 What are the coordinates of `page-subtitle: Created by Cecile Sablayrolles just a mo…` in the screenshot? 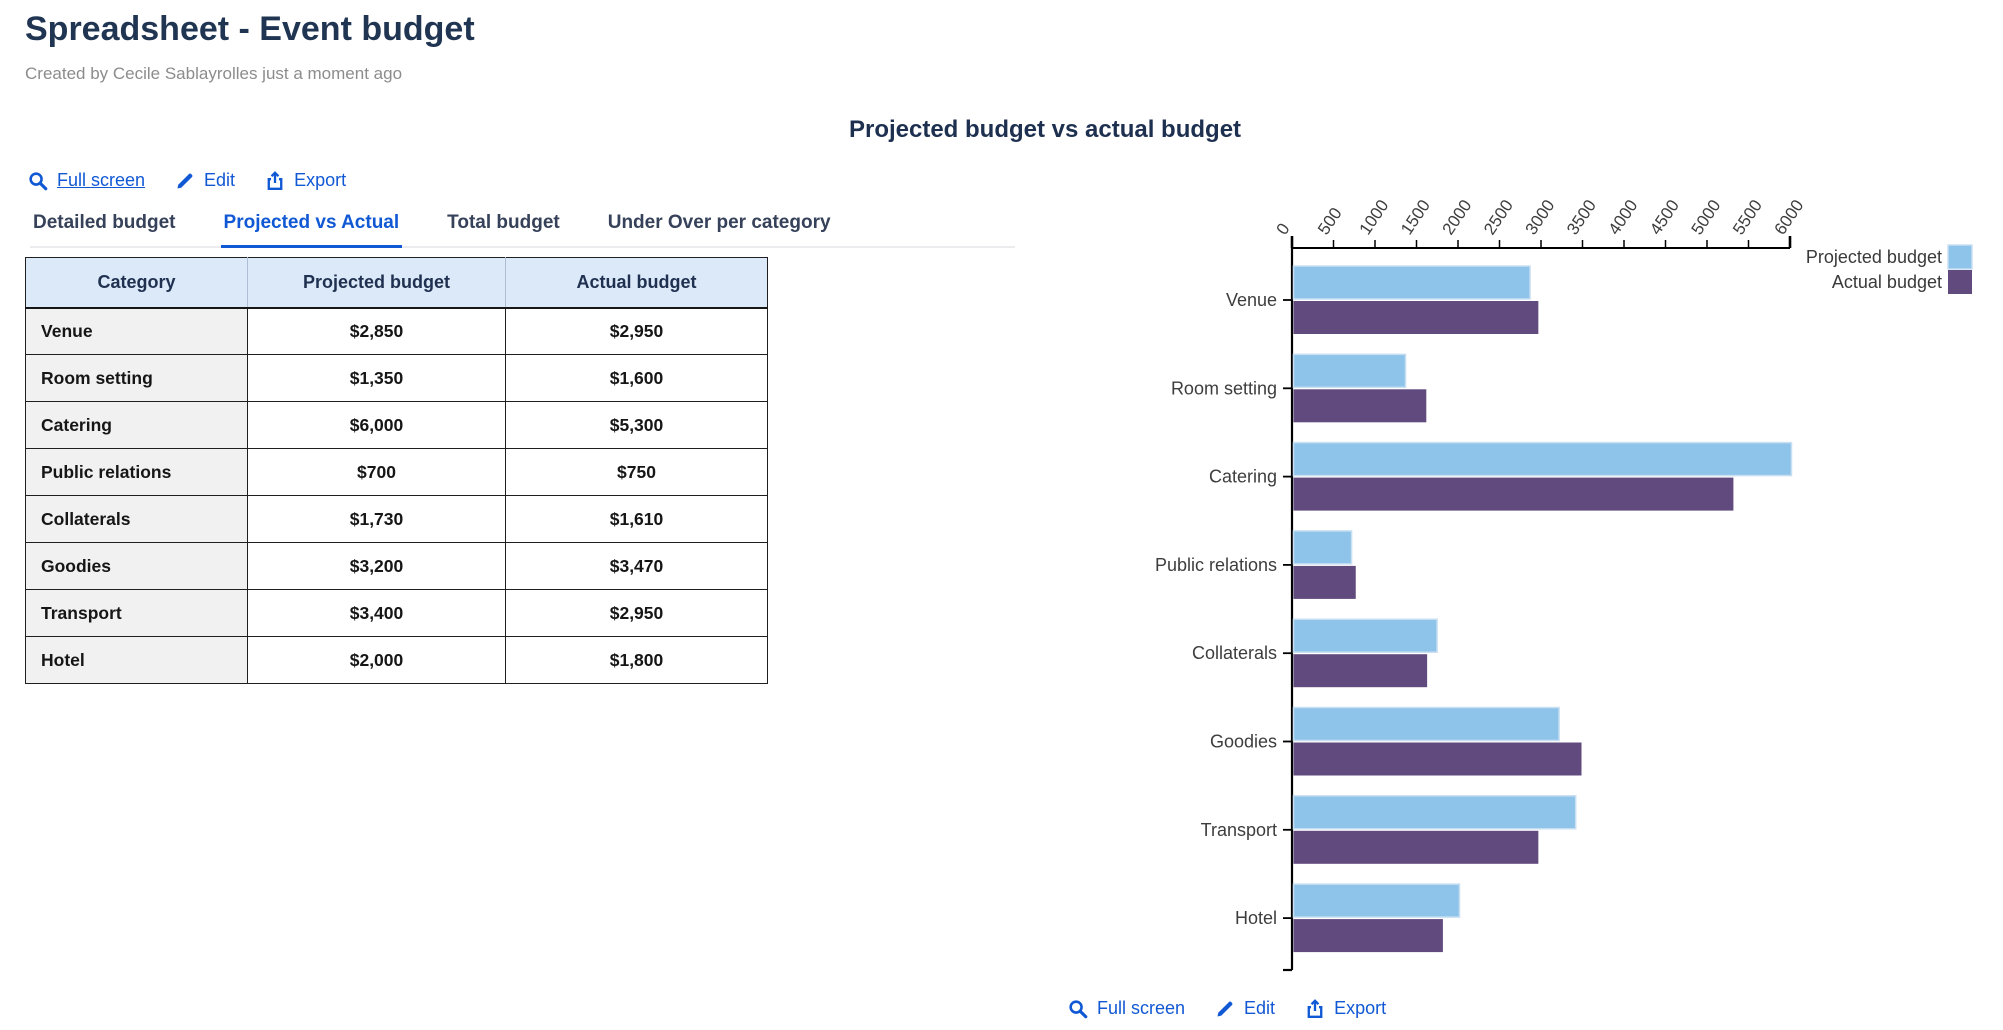 It's located at (214, 73).